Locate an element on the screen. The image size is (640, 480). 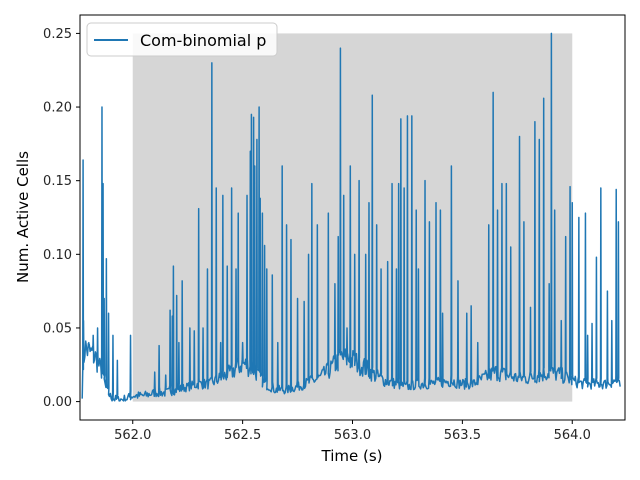
y-tick-label: 0.20 is located at coordinates (57, 108).